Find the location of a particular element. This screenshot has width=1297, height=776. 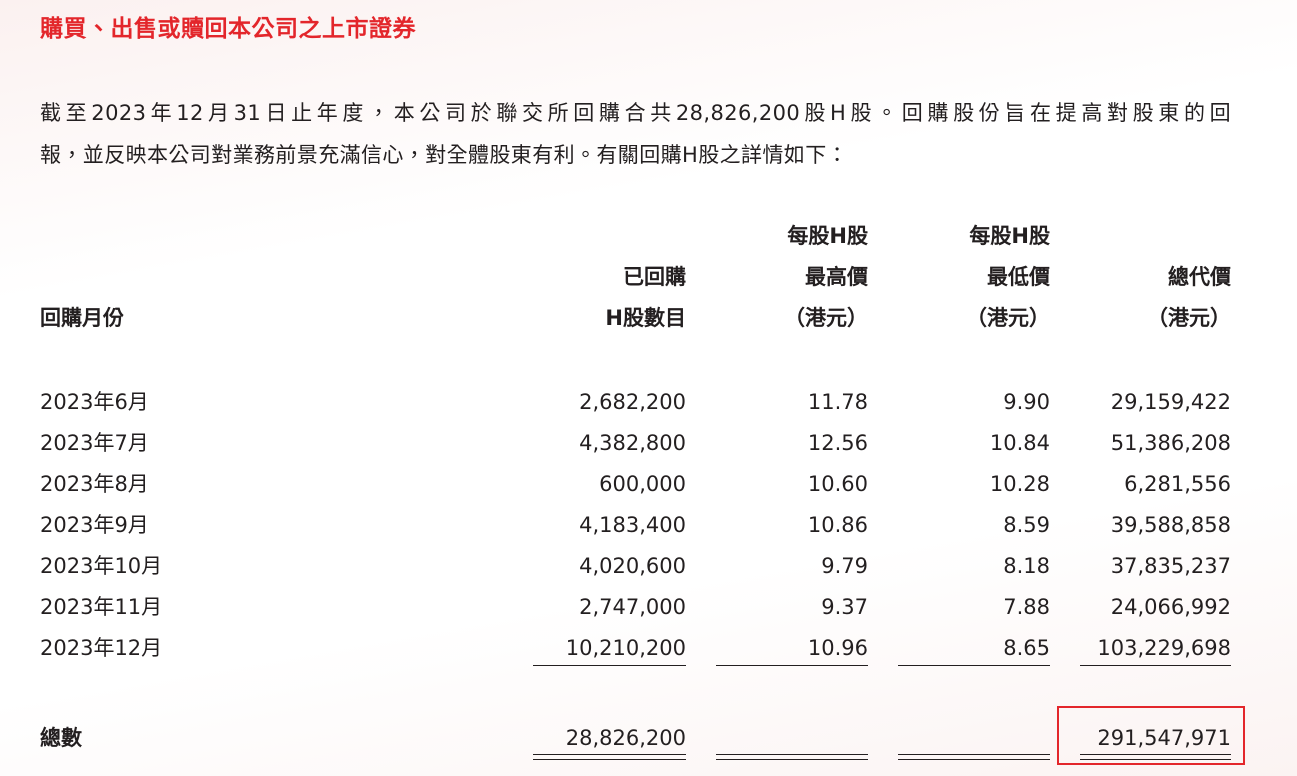

cell: 2,682,200 is located at coordinates (632, 402).